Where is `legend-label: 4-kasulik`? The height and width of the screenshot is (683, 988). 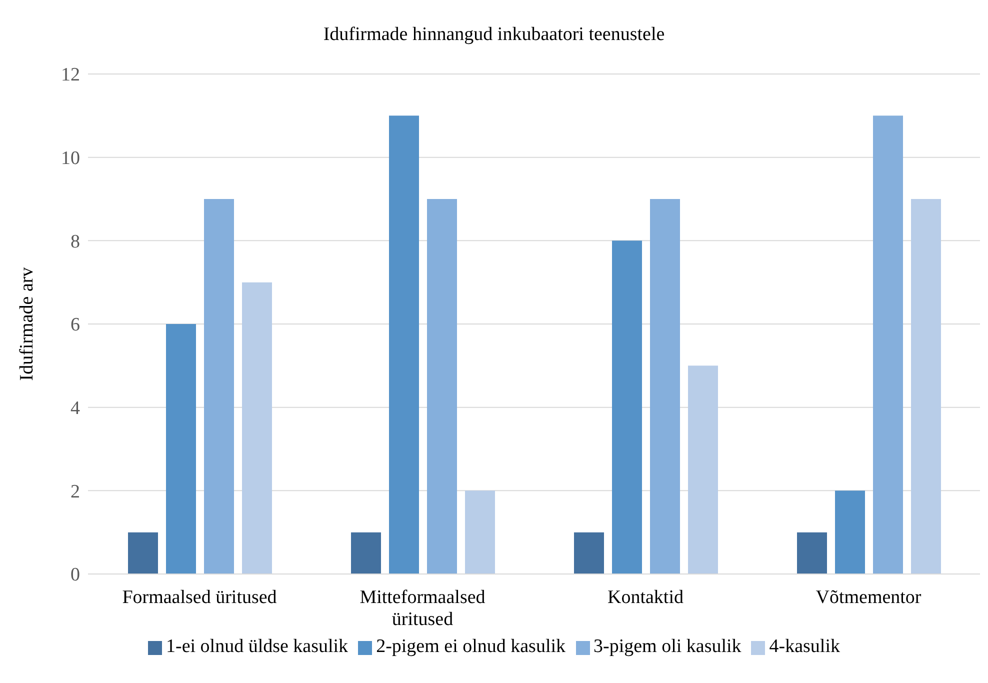
legend-label: 4-kasulik is located at coordinates (804, 646).